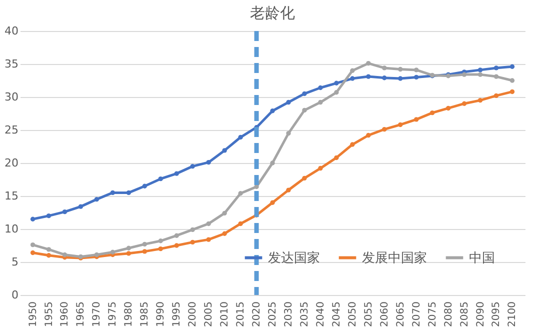  What do you see at coordinates (177, 314) in the screenshot?
I see `x-tick-label: 1995` at bounding box center [177, 314].